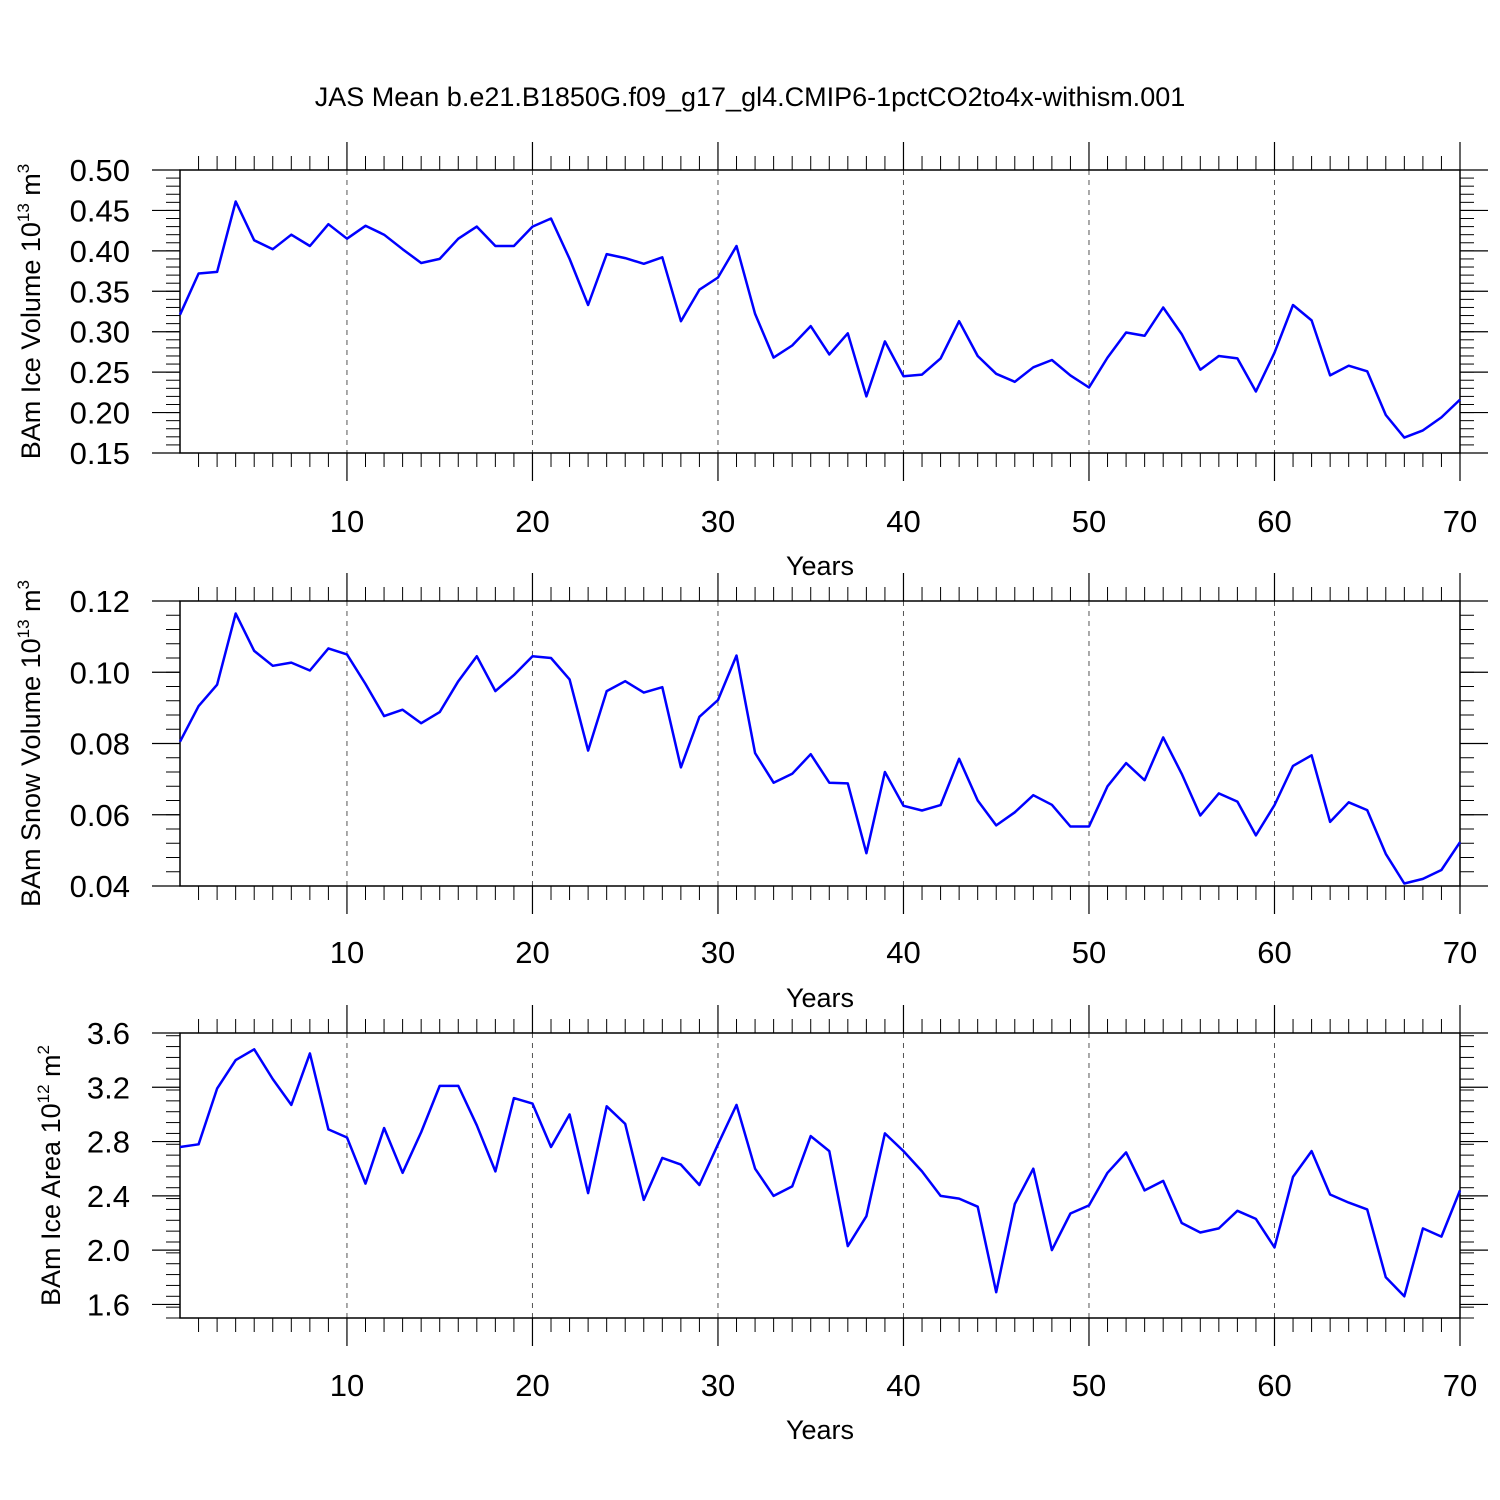  Describe the element at coordinates (100, 251) in the screenshot. I see `y-tick-label: 0.40` at that location.